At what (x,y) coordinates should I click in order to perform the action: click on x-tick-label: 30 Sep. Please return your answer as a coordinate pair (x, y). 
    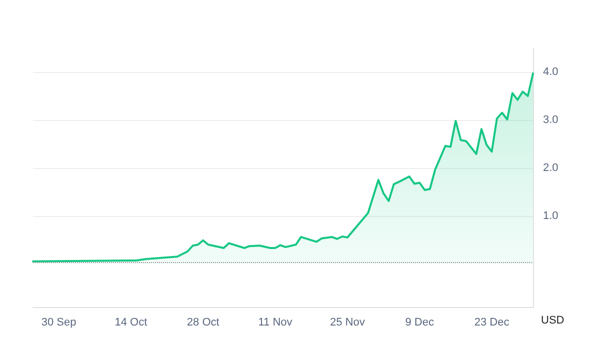
    Looking at the image, I should click on (58, 322).